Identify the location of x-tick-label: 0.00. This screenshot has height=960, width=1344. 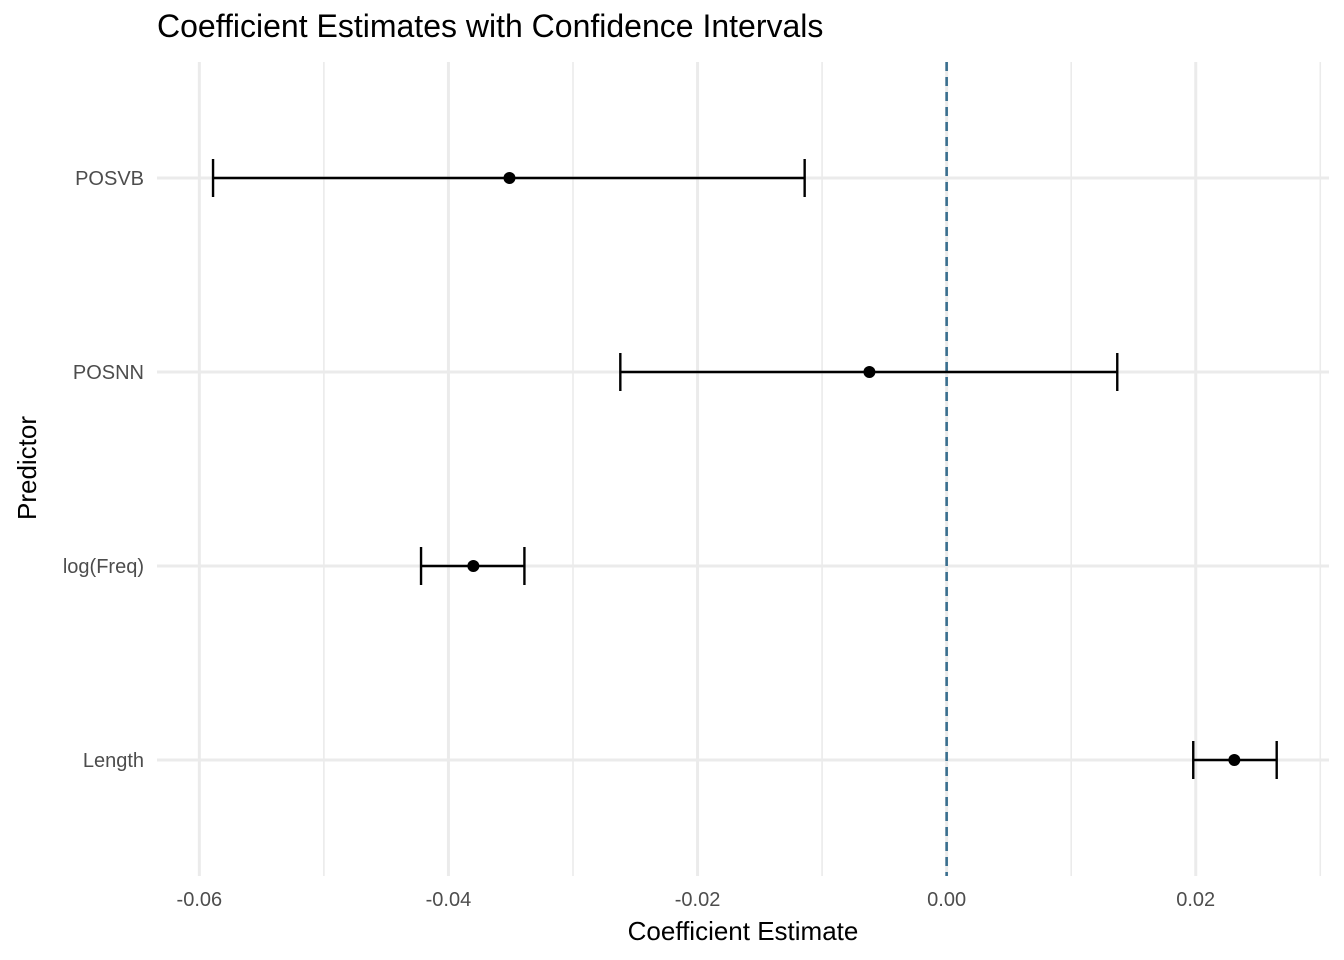
(946, 900).